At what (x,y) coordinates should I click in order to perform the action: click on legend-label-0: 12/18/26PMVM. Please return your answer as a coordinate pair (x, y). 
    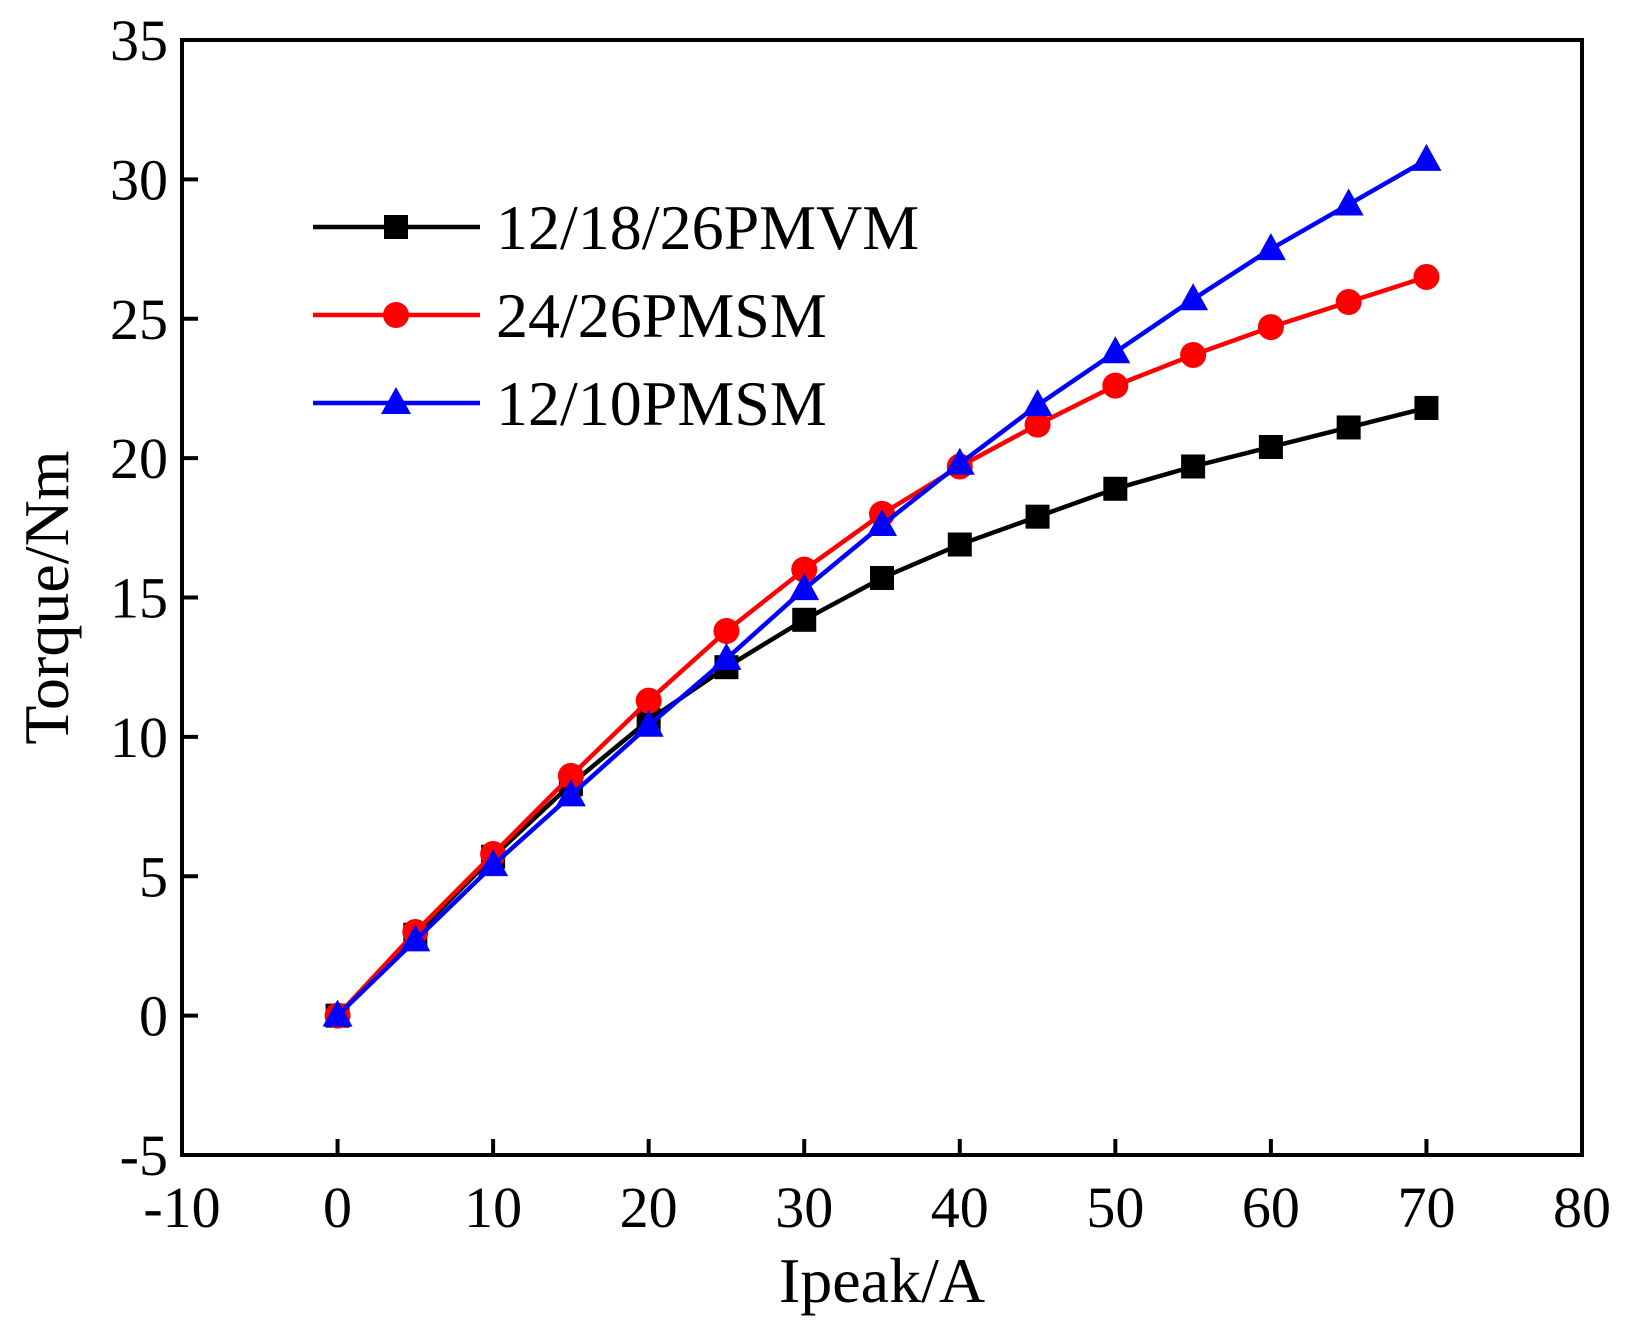
    Looking at the image, I should click on (707, 227).